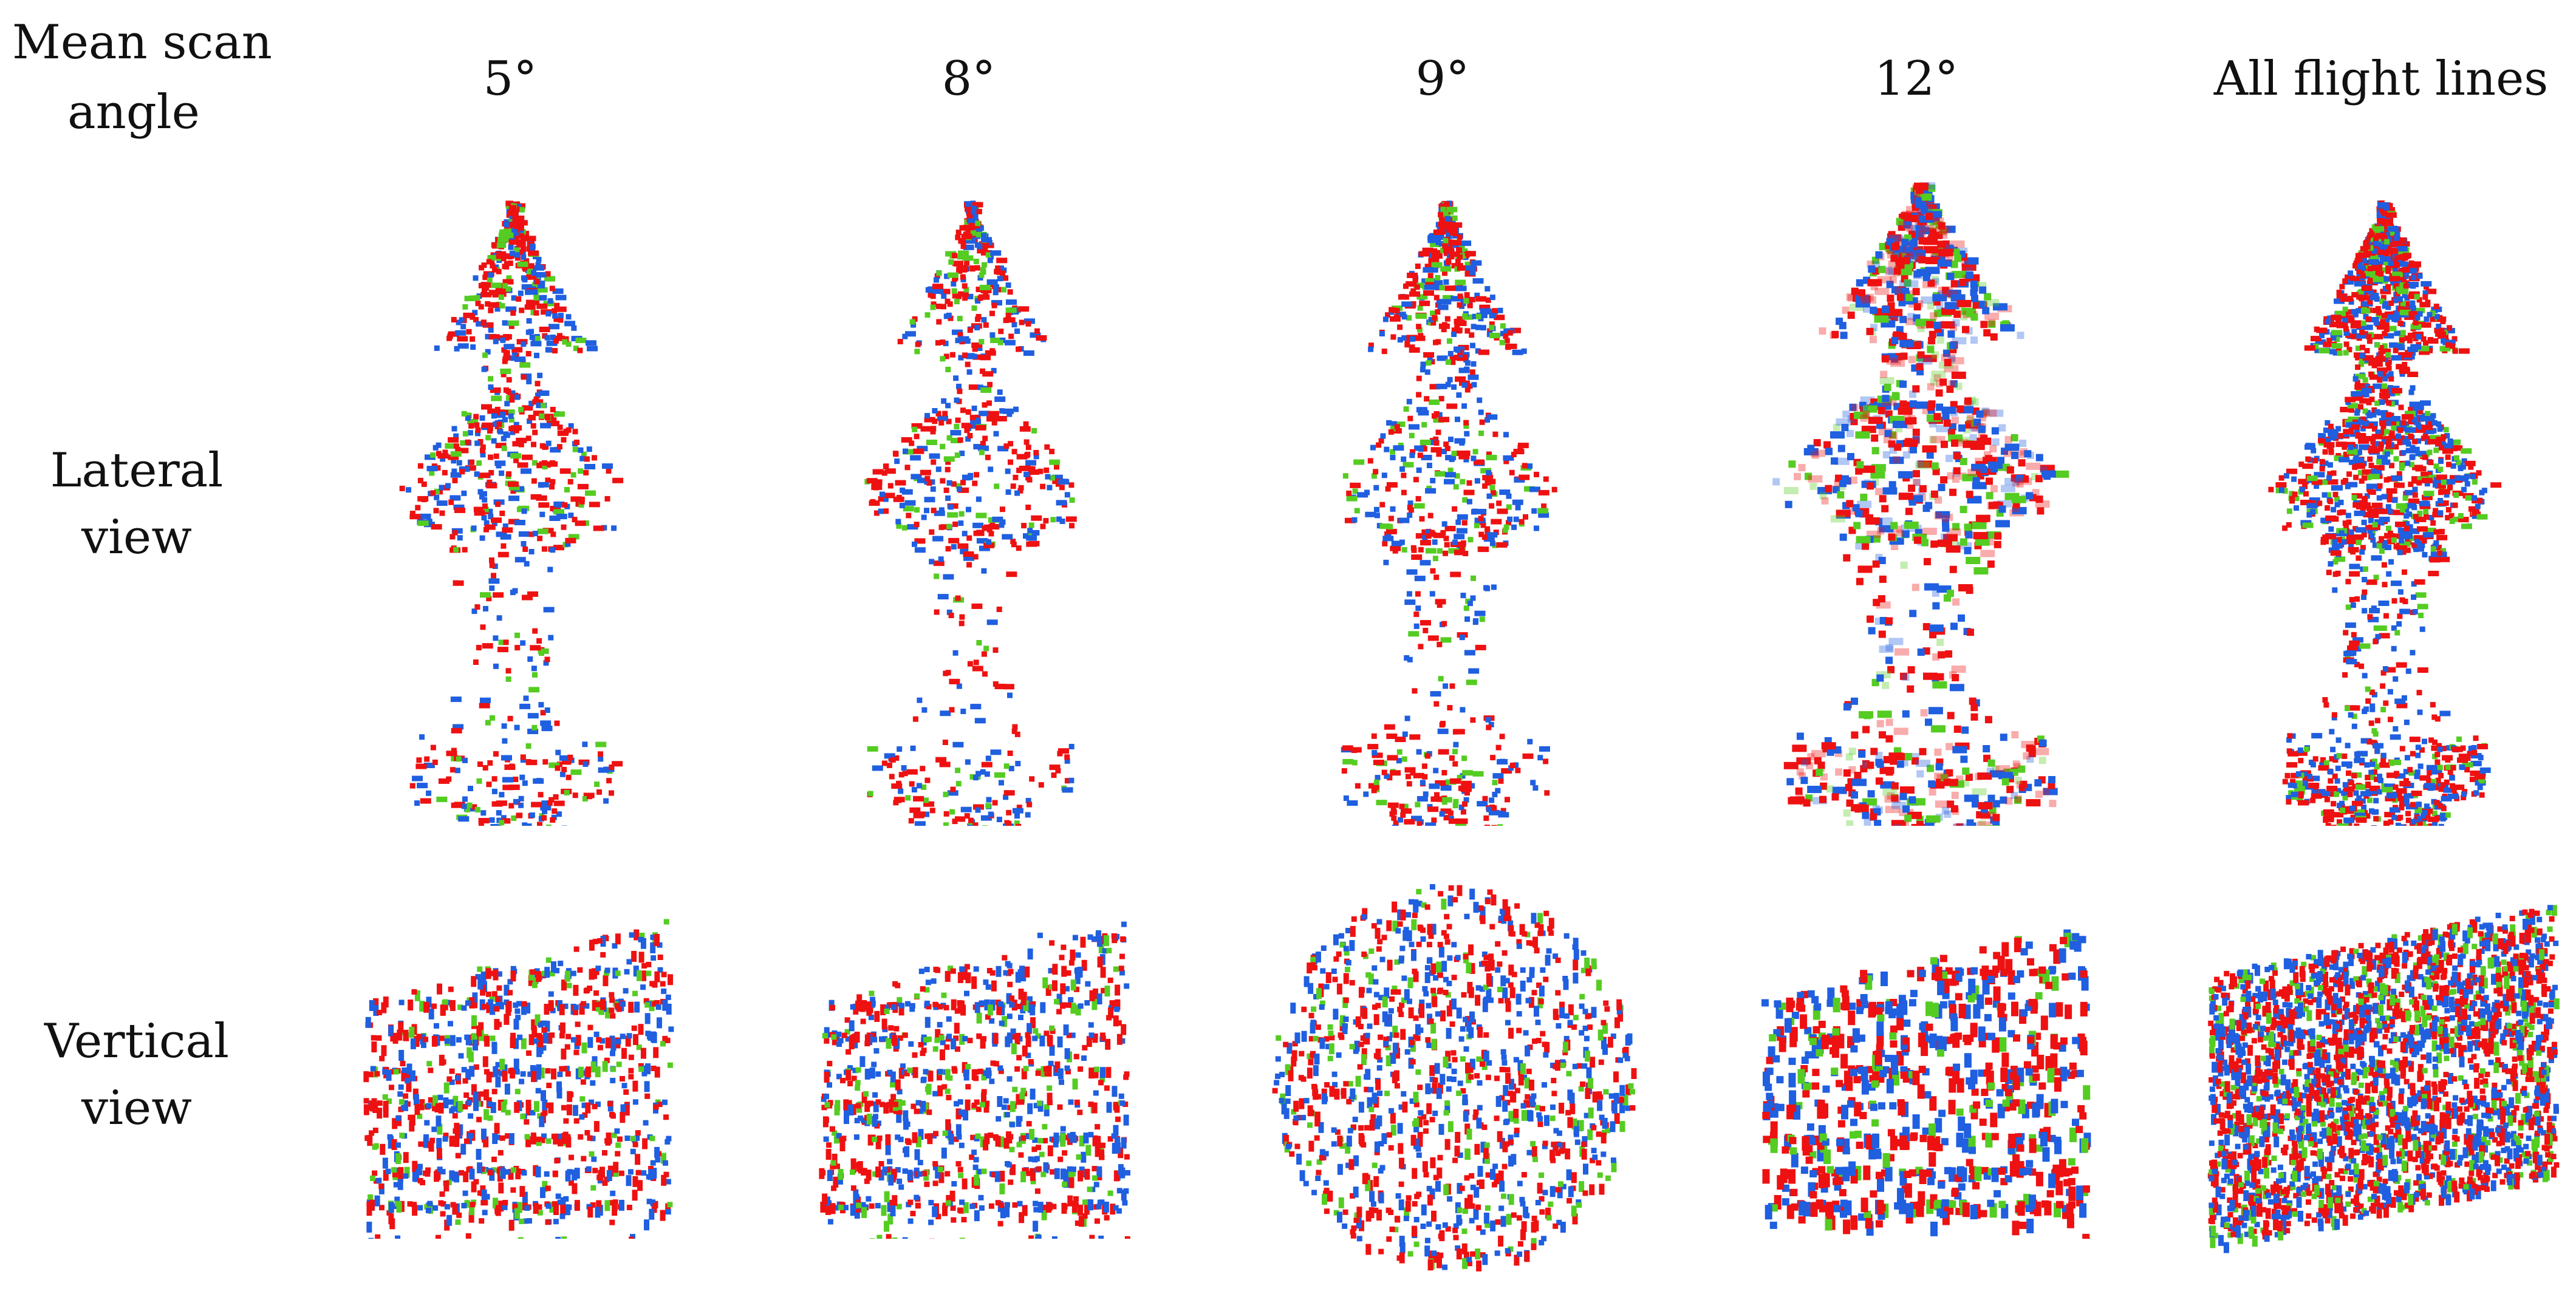  What do you see at coordinates (2381, 79) in the screenshot?
I see `column-header-all-flight-lines: All flight lines` at bounding box center [2381, 79].